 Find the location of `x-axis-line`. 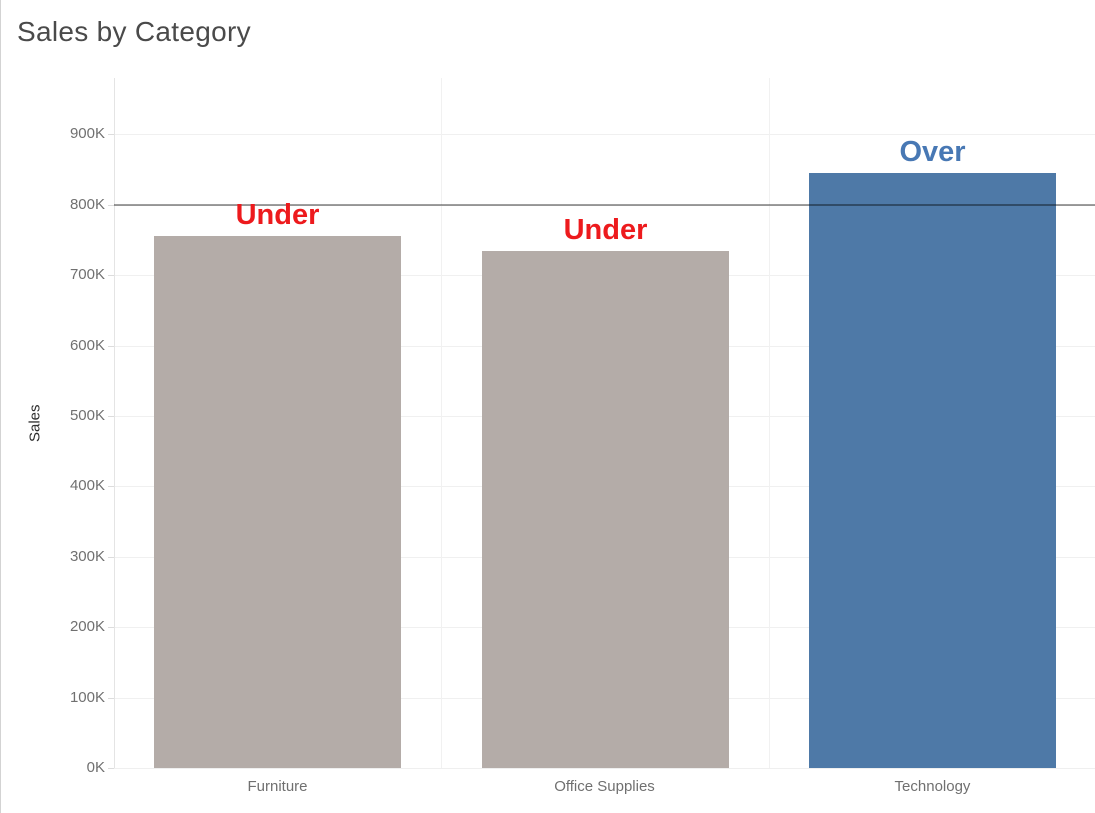

x-axis-line is located at coordinates (604, 768).